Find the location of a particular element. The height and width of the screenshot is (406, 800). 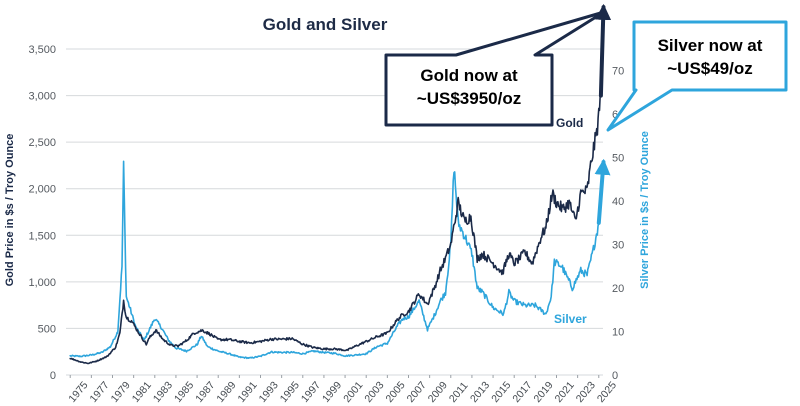

y2-tick-label: 10 is located at coordinates (618, 333).